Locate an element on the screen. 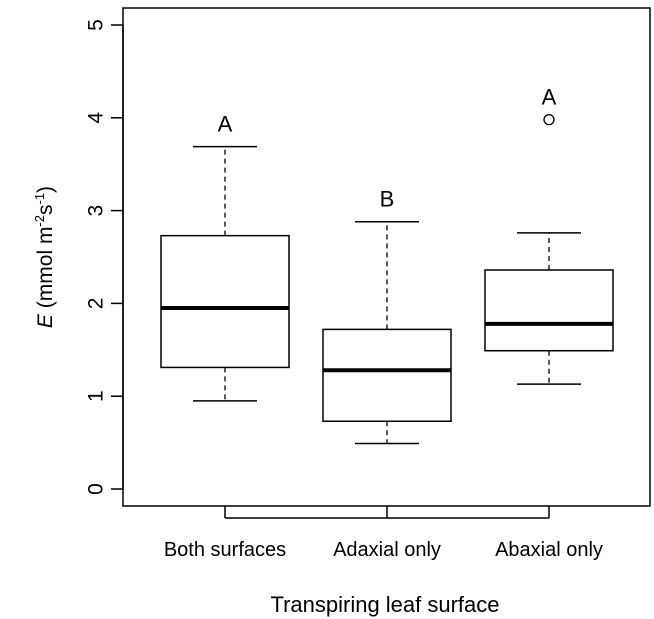 The image size is (654, 619). y-axis-unit-close: ) is located at coordinates (45, 189).